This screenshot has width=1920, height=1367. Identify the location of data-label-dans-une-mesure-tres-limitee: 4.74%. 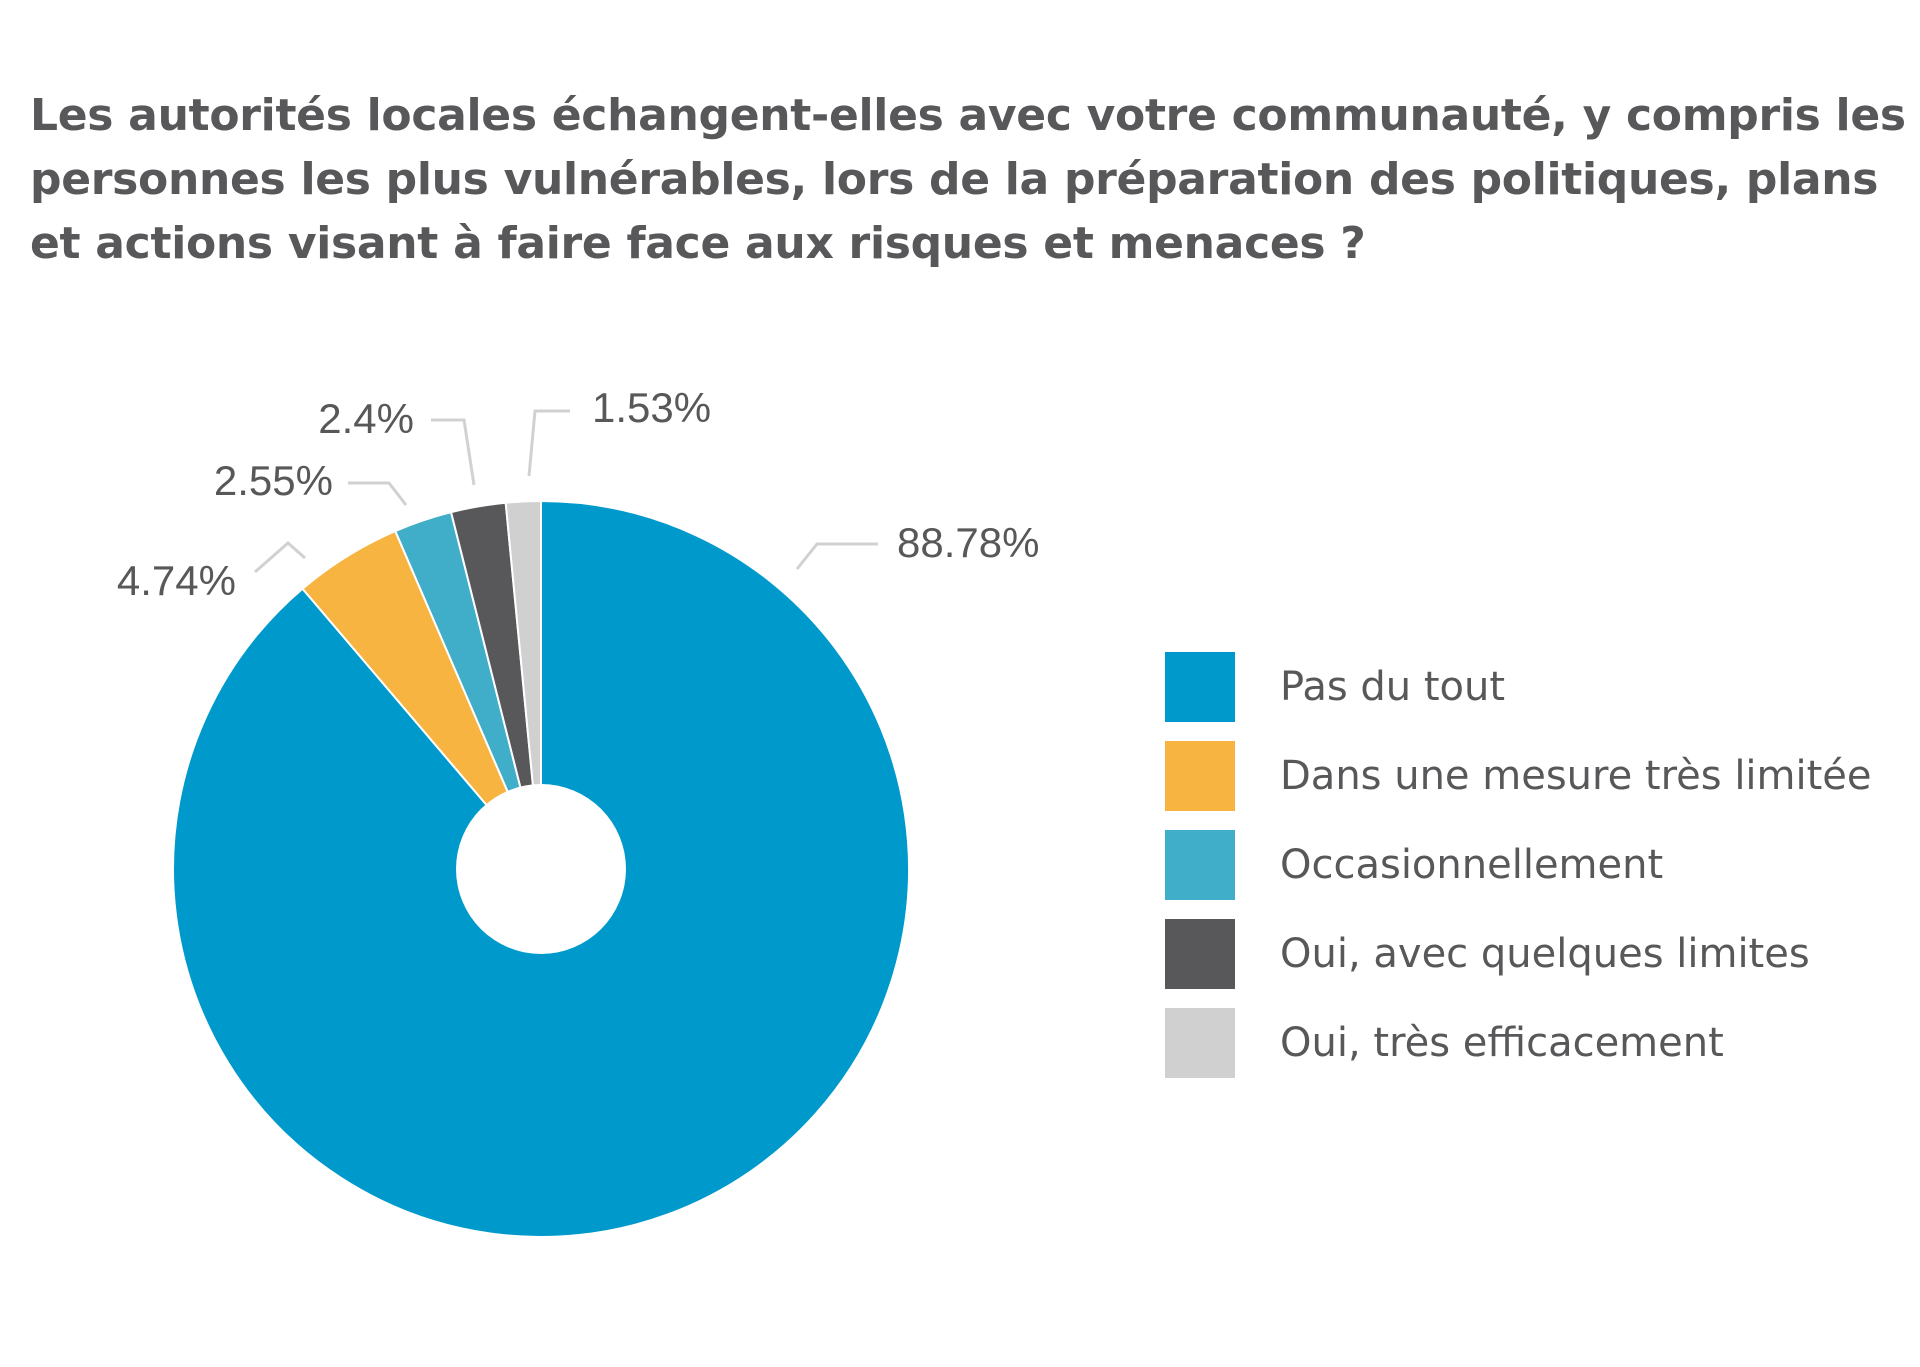
(176, 580).